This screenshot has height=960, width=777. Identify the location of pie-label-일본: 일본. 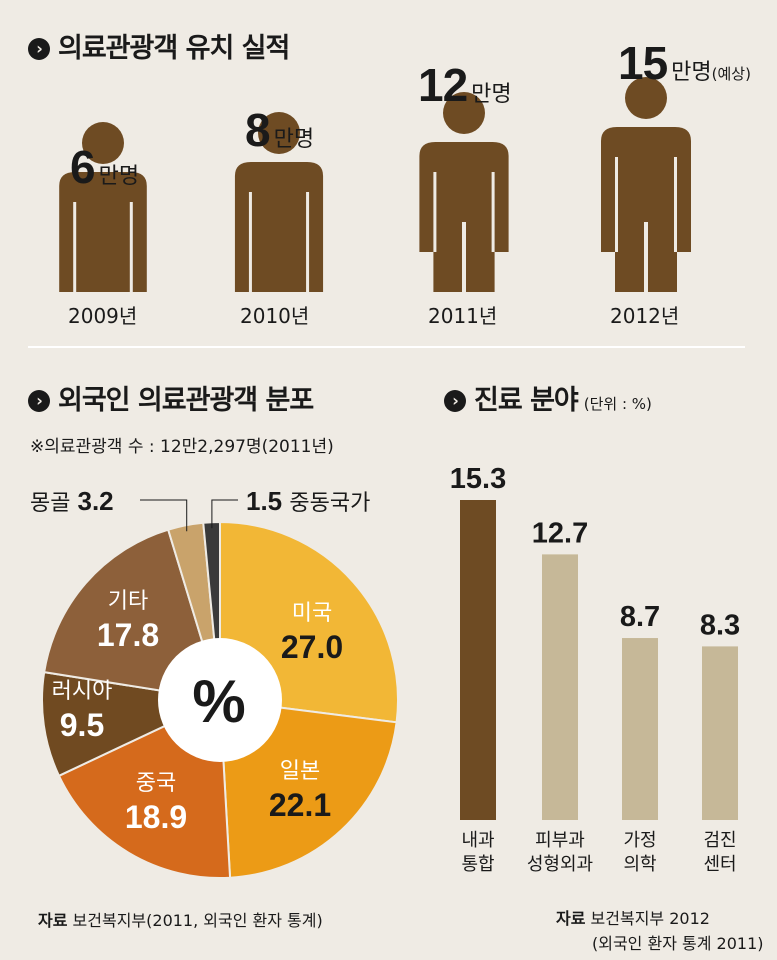
(300, 771).